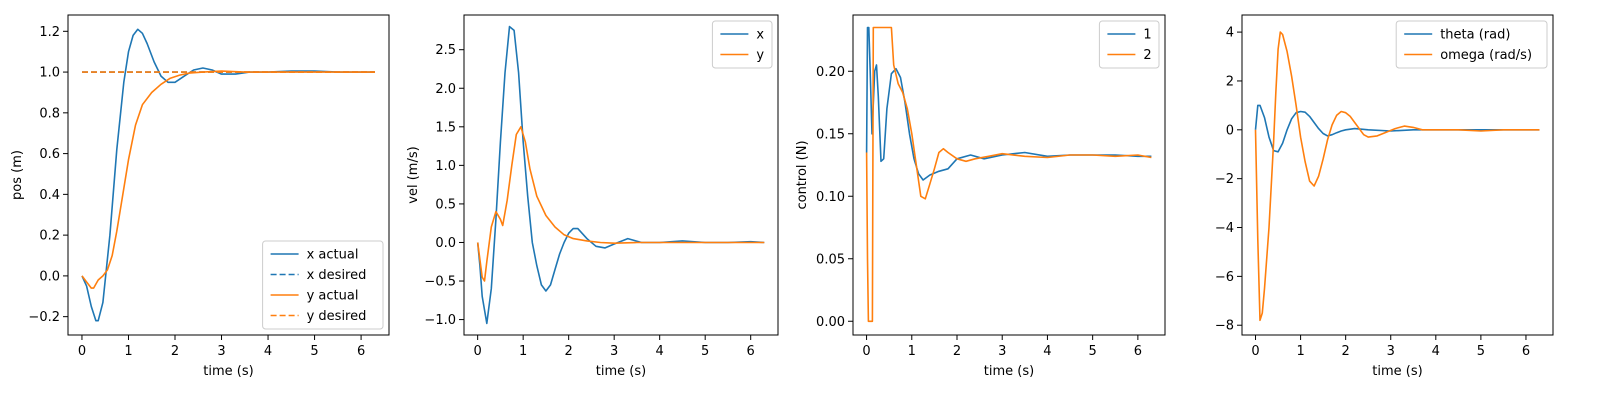 This screenshot has height=400, width=1600. What do you see at coordinates (1230, 130) in the screenshot?
I see `y-tick-label: 0` at bounding box center [1230, 130].